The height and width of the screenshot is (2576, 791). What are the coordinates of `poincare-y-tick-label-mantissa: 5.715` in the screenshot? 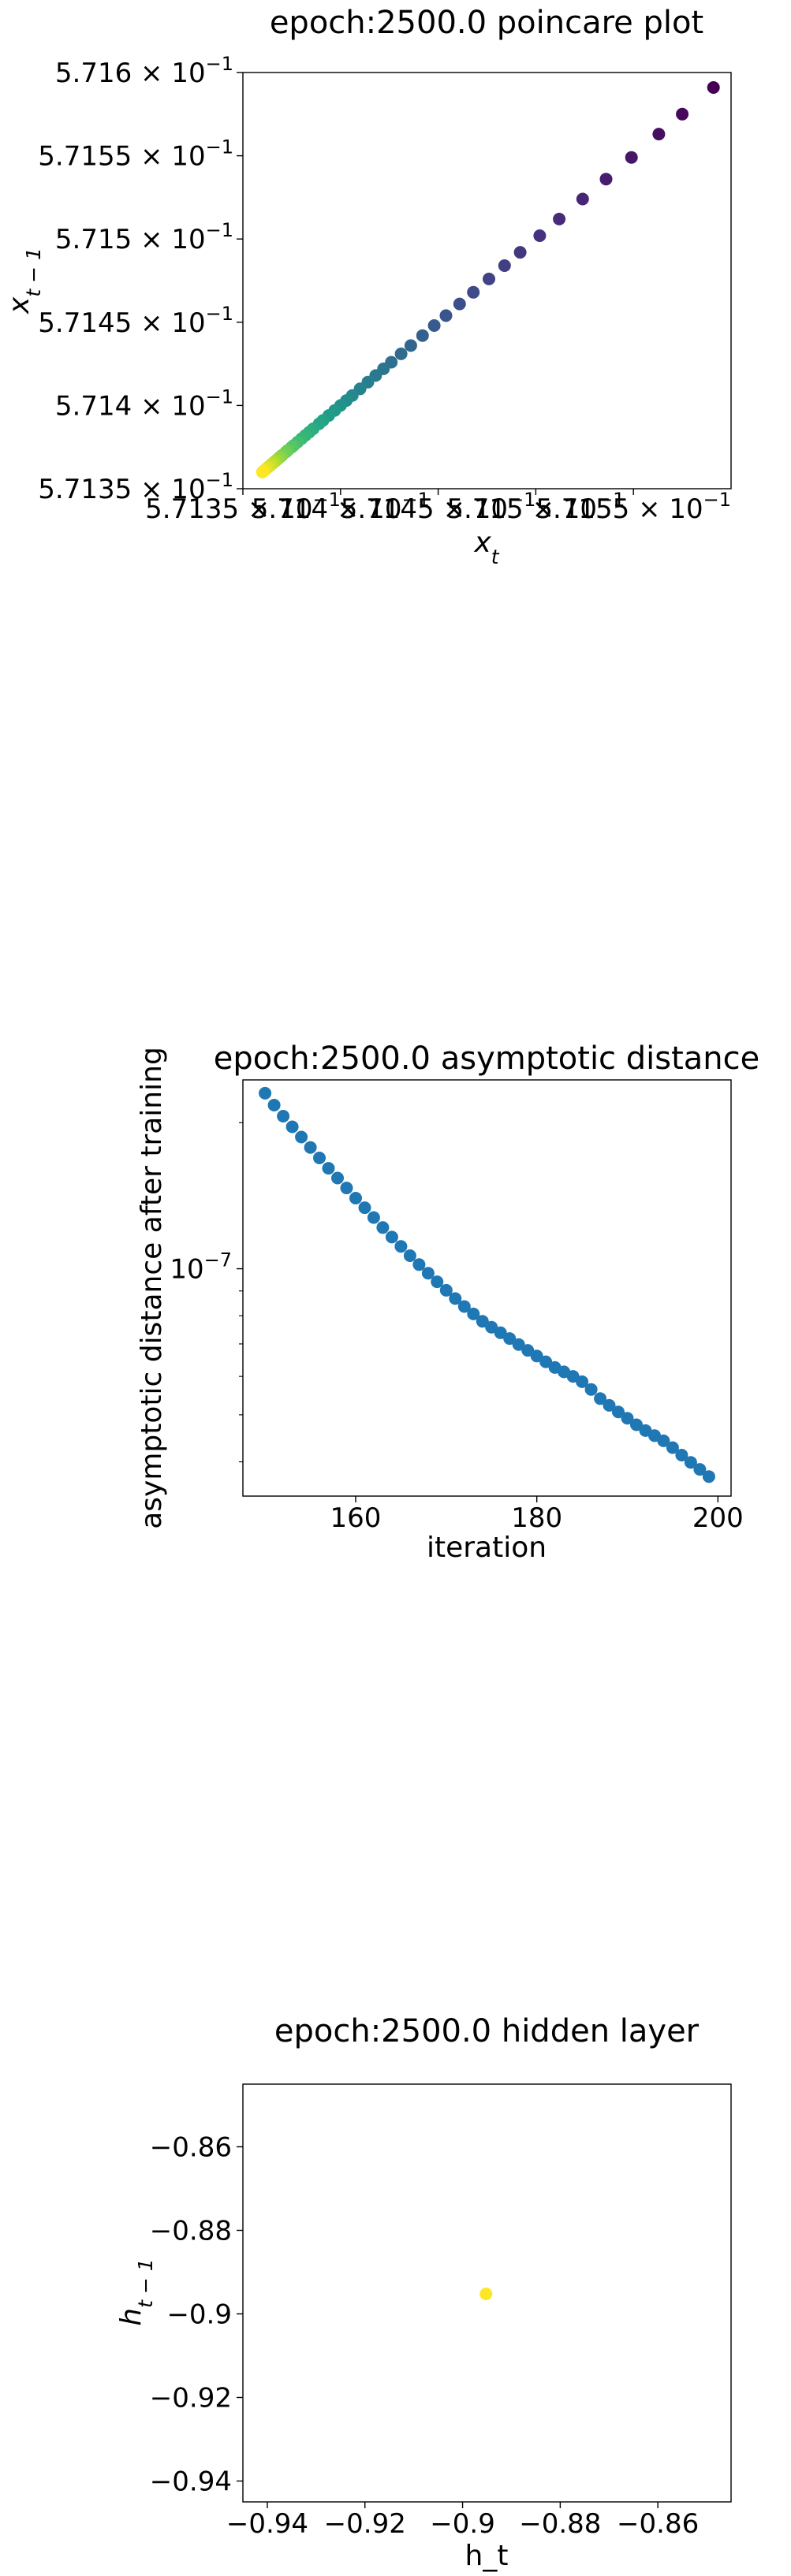 It's located at (93, 239).